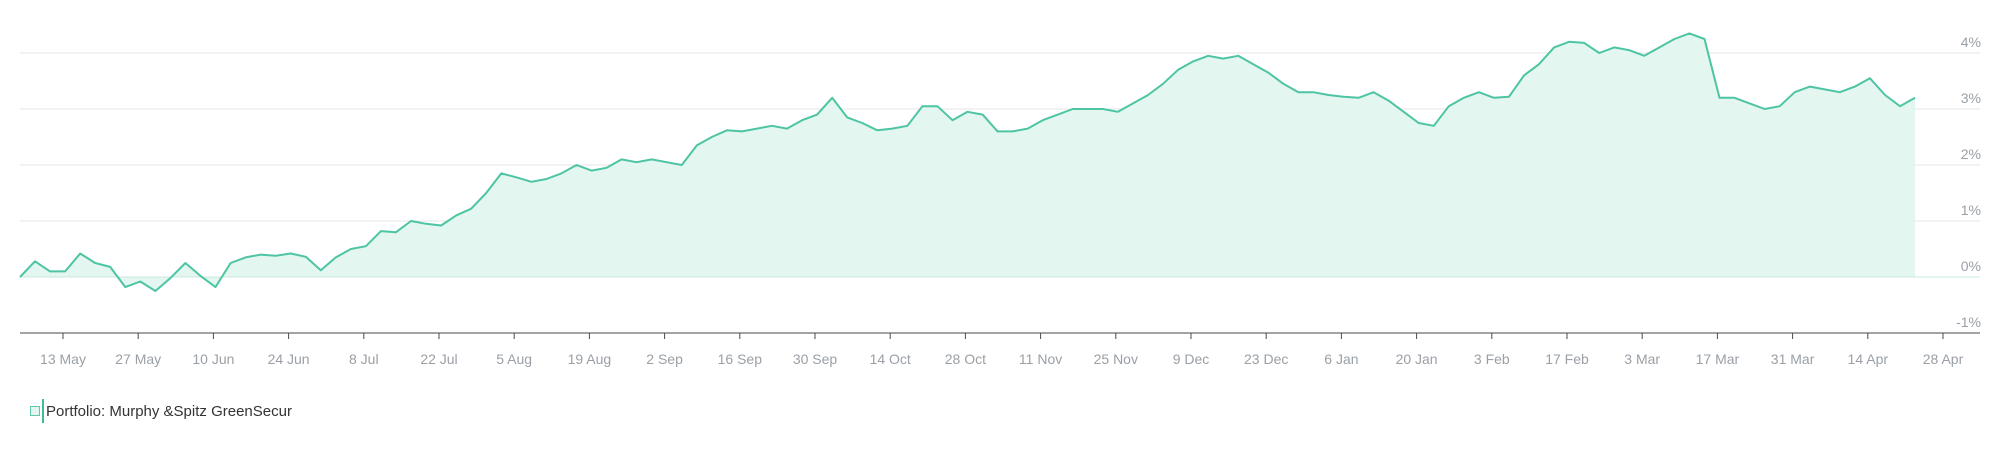 The image size is (2000, 450). What do you see at coordinates (289, 359) in the screenshot?
I see `x-tick-label: 24 Jun` at bounding box center [289, 359].